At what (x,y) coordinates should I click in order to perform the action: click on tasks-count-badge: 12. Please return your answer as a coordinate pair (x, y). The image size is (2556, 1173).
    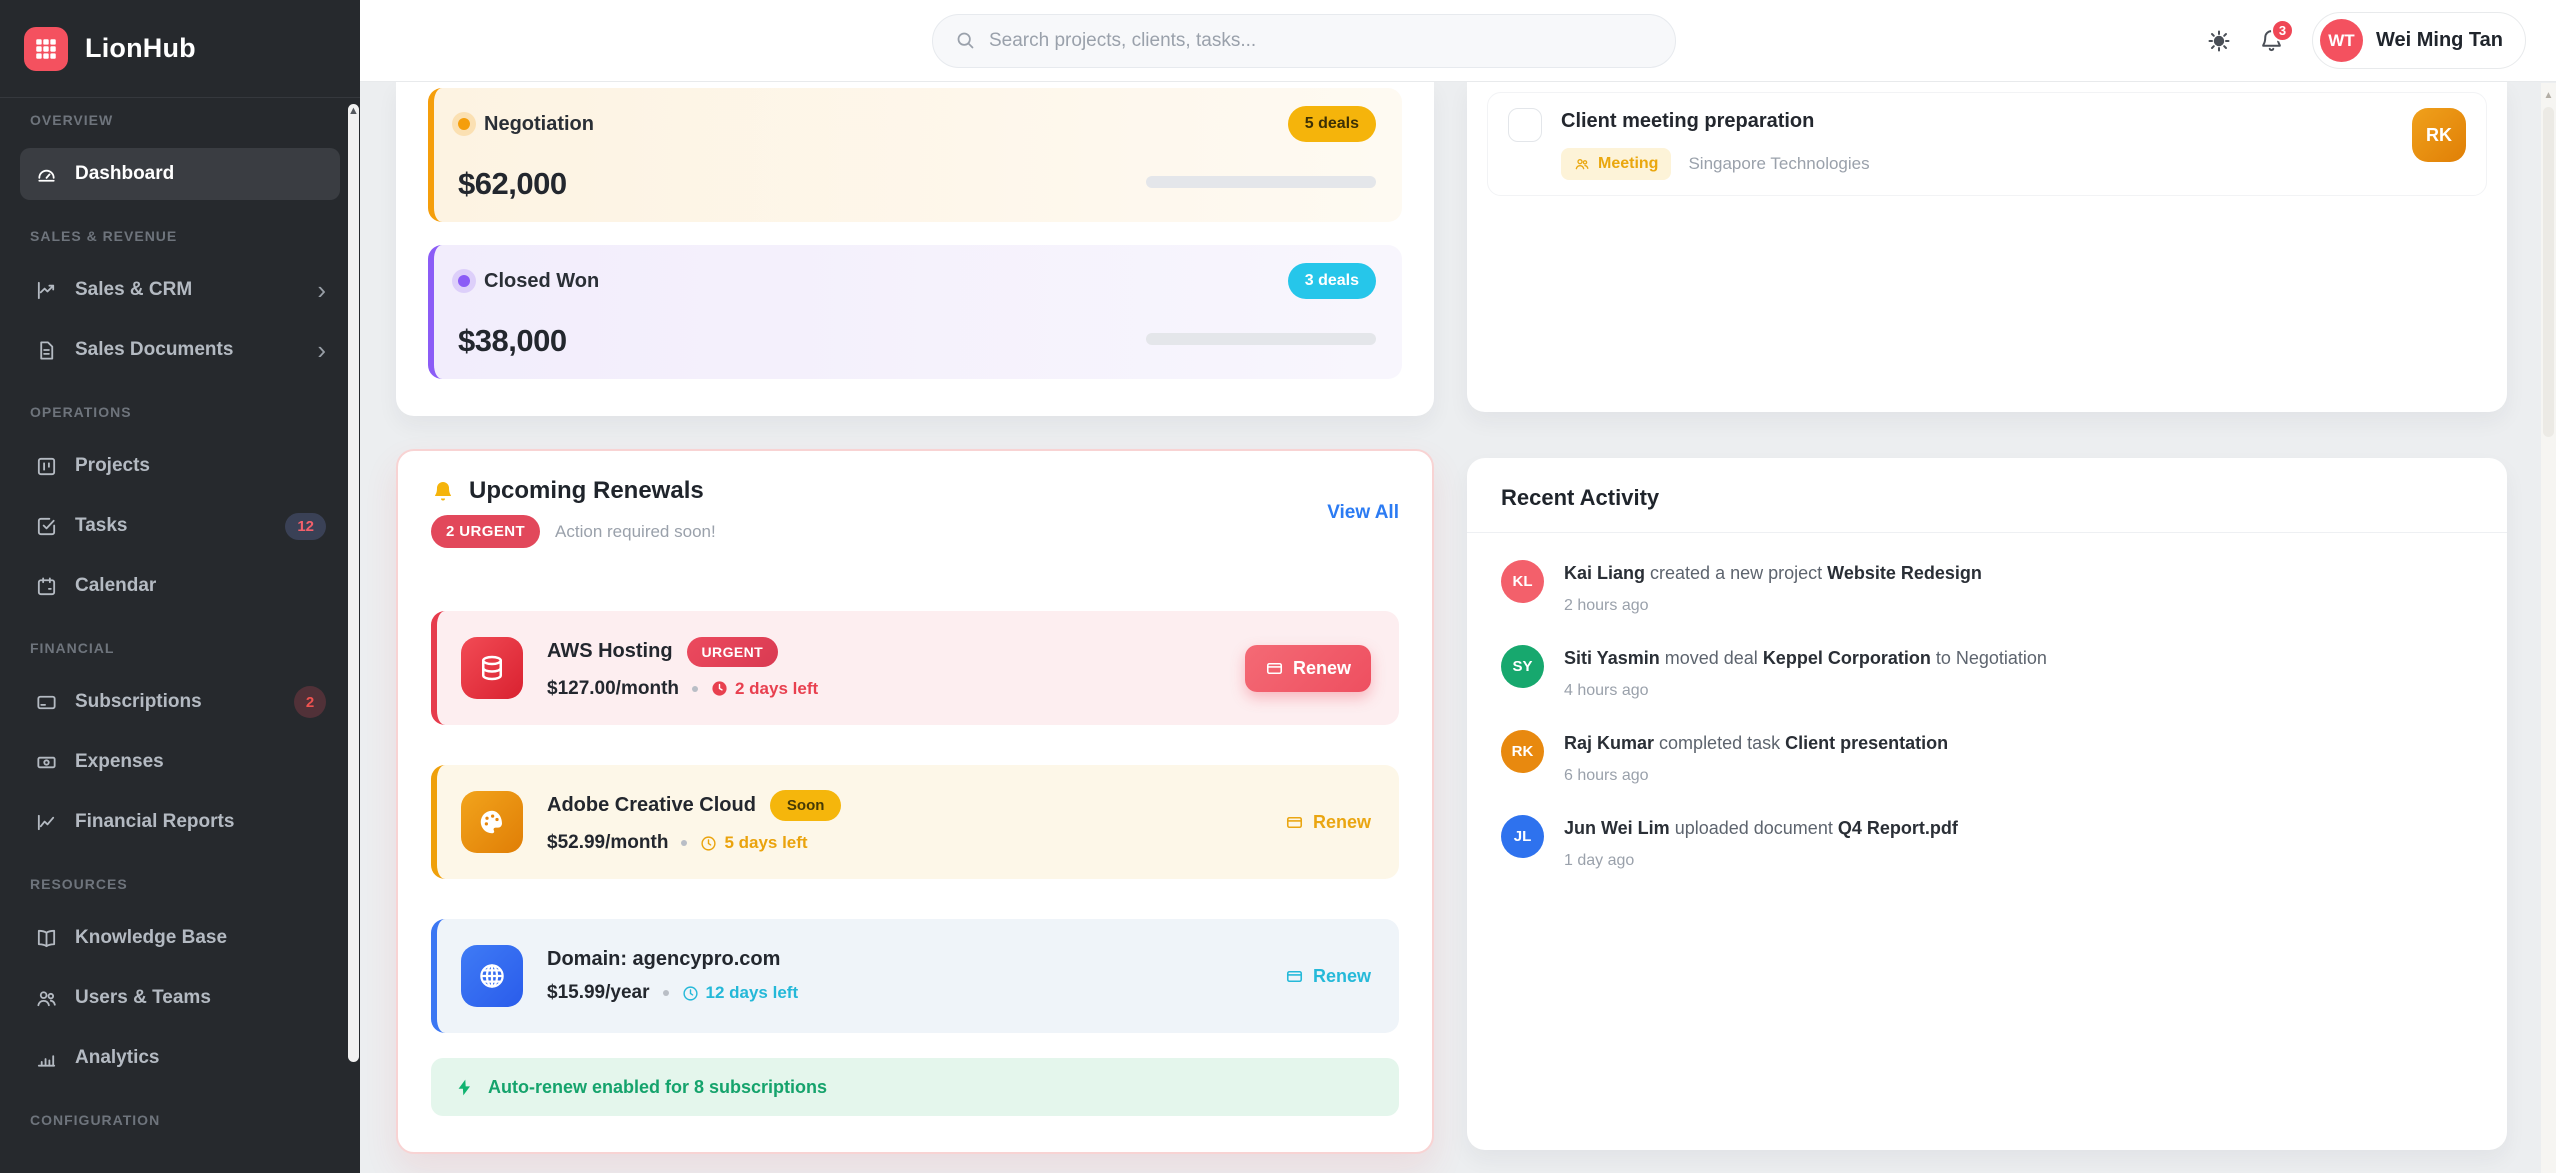
    Looking at the image, I should click on (305, 526).